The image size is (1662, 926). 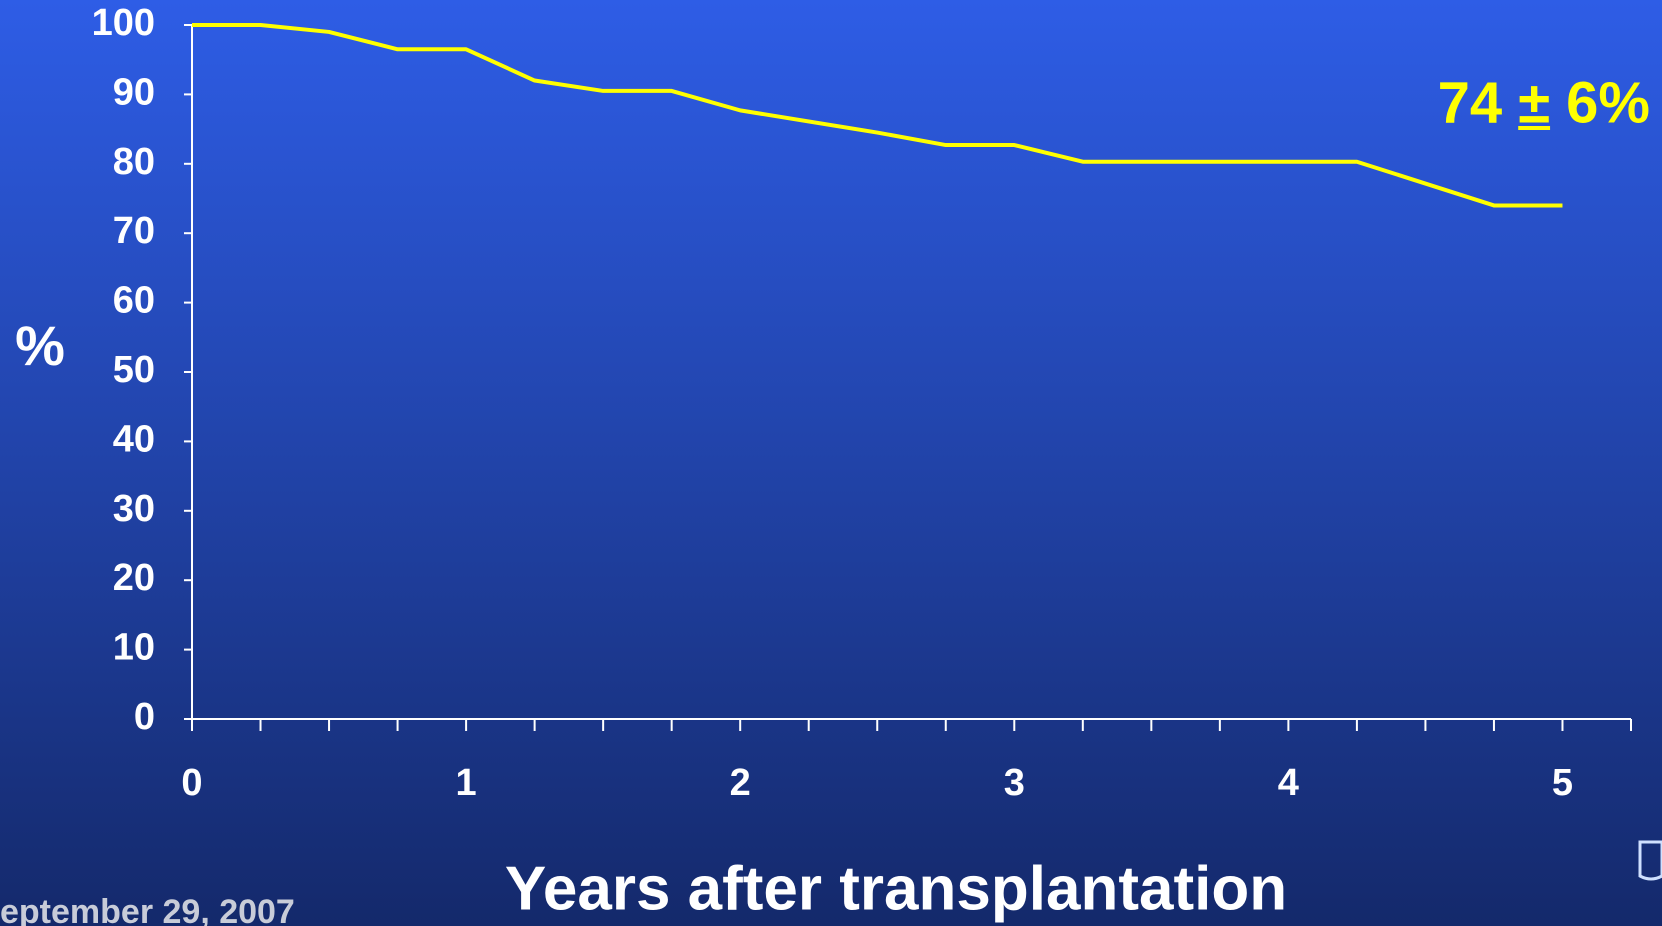 What do you see at coordinates (134, 578) in the screenshot?
I see `y-tick-label: 20` at bounding box center [134, 578].